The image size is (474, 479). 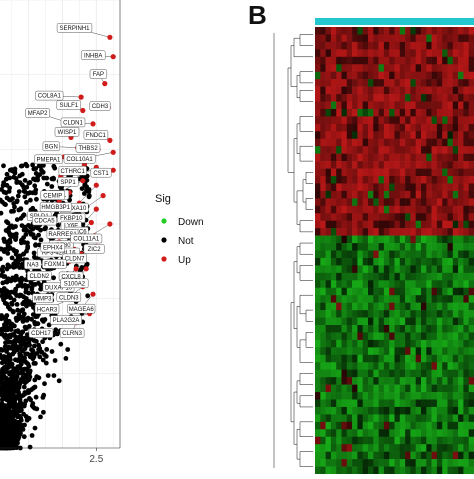 I want to click on up-point-hoxa10, so click(x=96, y=185).